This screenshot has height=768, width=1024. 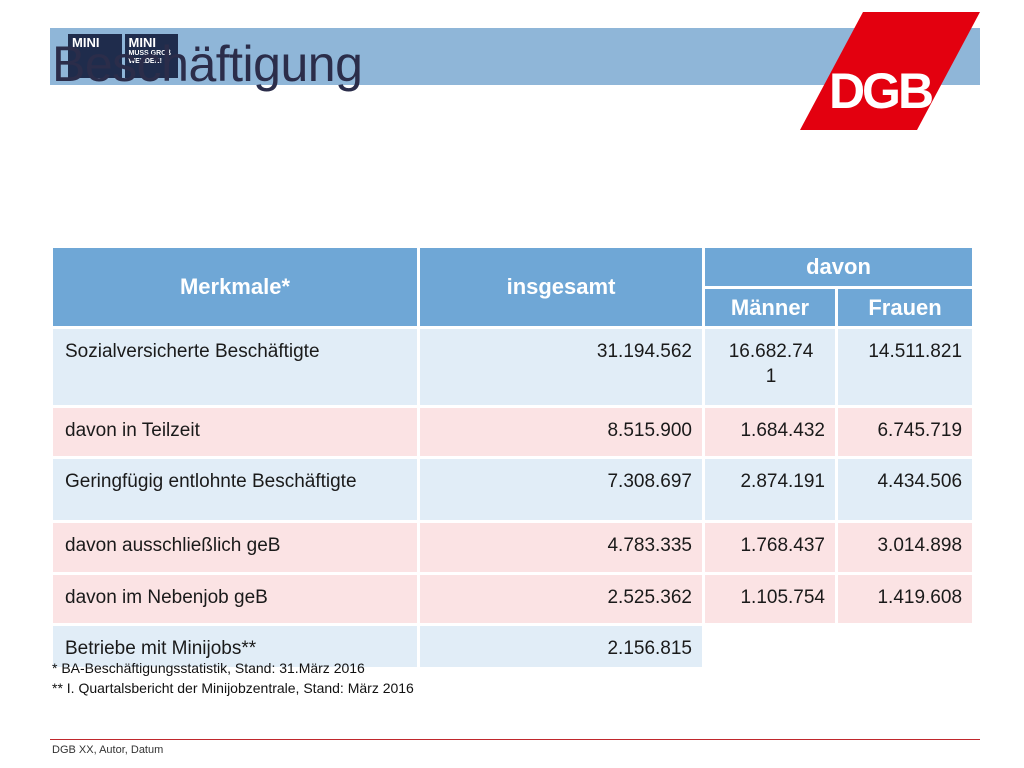 I want to click on row-frauen: 1.419.608, so click(x=905, y=599).